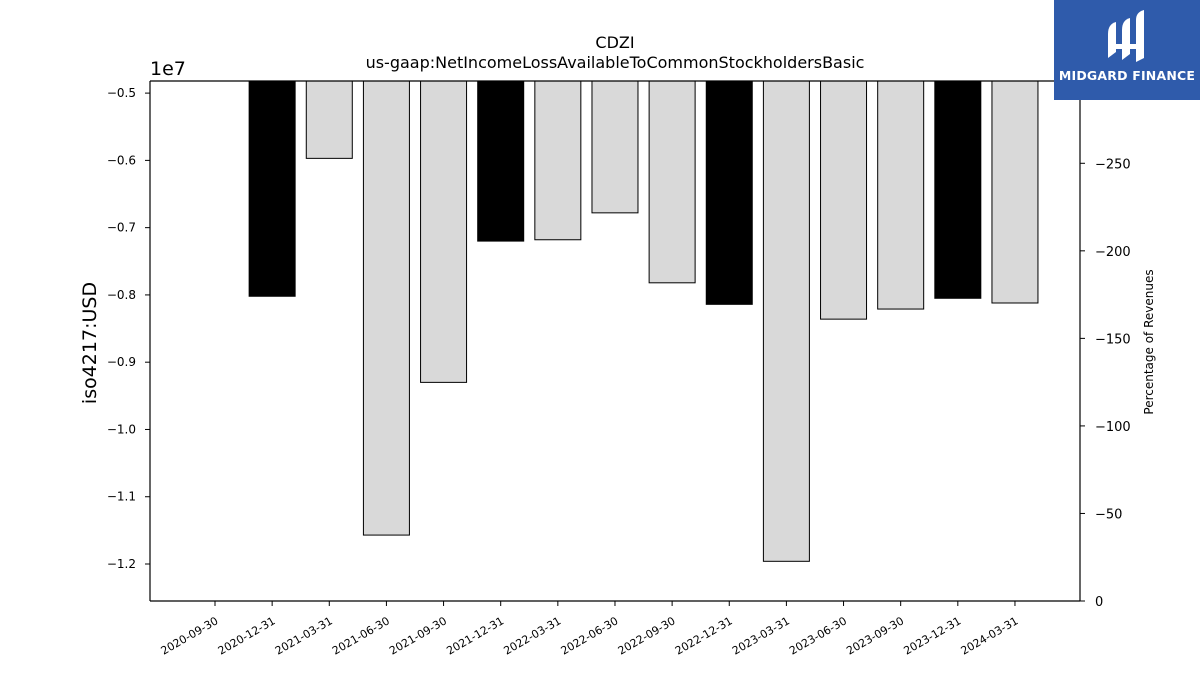 The height and width of the screenshot is (675, 1200). I want to click on brand-logo: MIDGARD FINANCE, so click(1127, 50).